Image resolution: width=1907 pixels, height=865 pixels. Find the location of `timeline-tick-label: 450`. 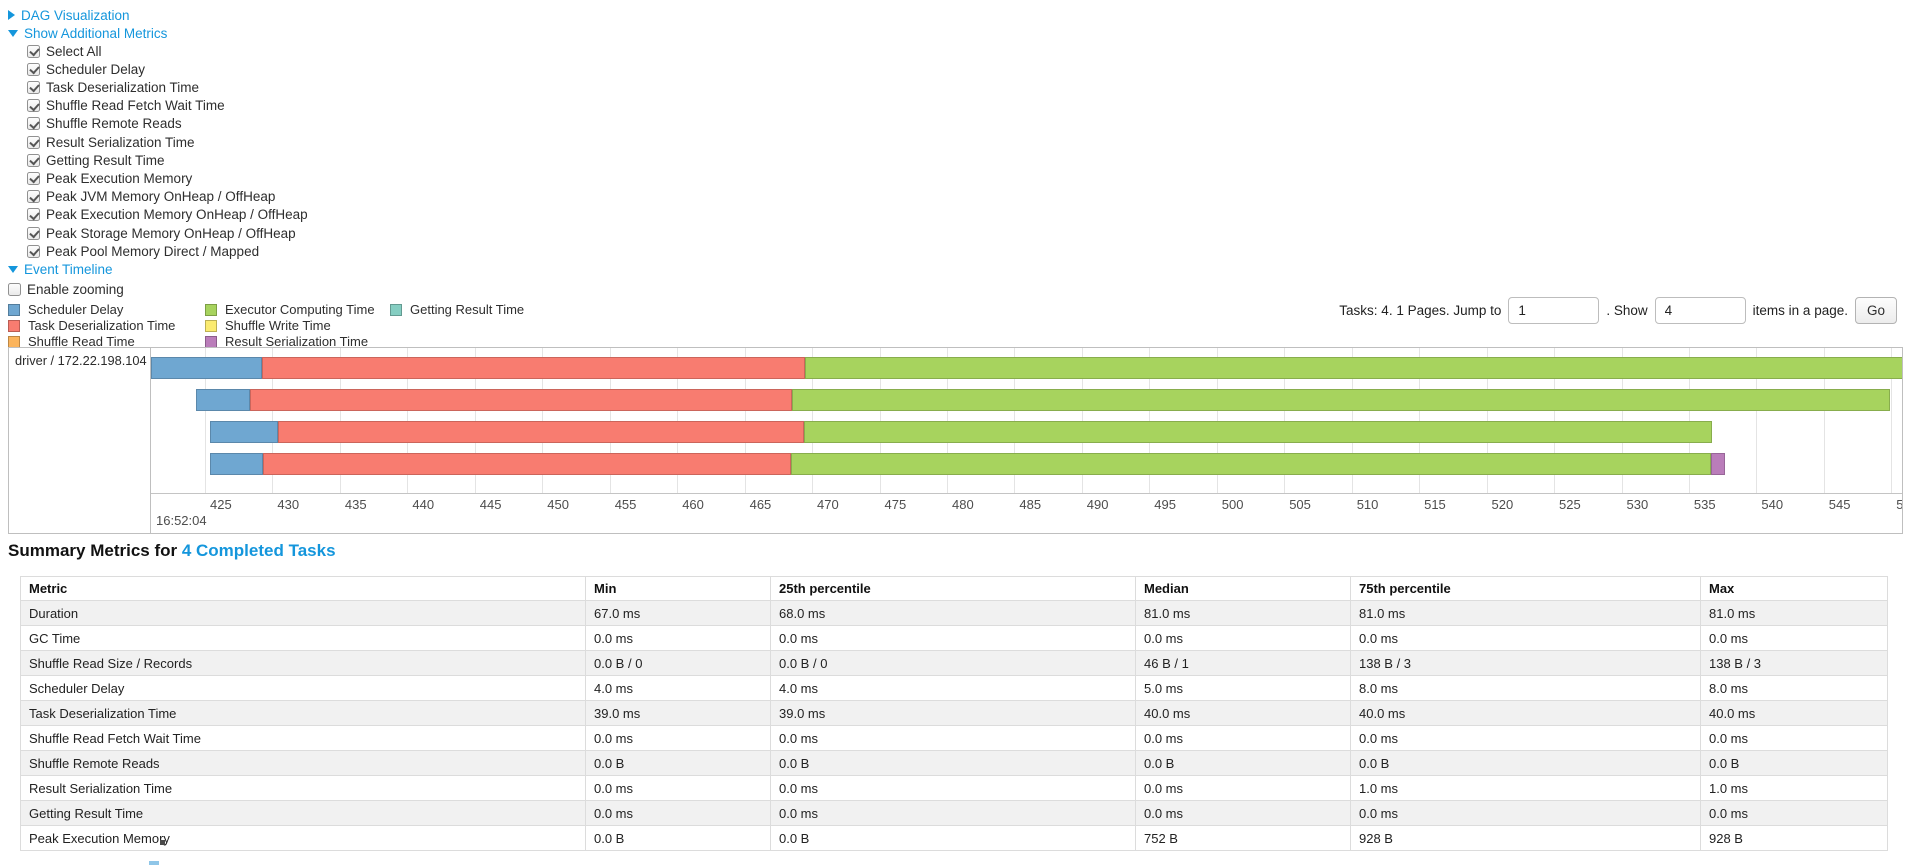

timeline-tick-label: 450 is located at coordinates (558, 504).